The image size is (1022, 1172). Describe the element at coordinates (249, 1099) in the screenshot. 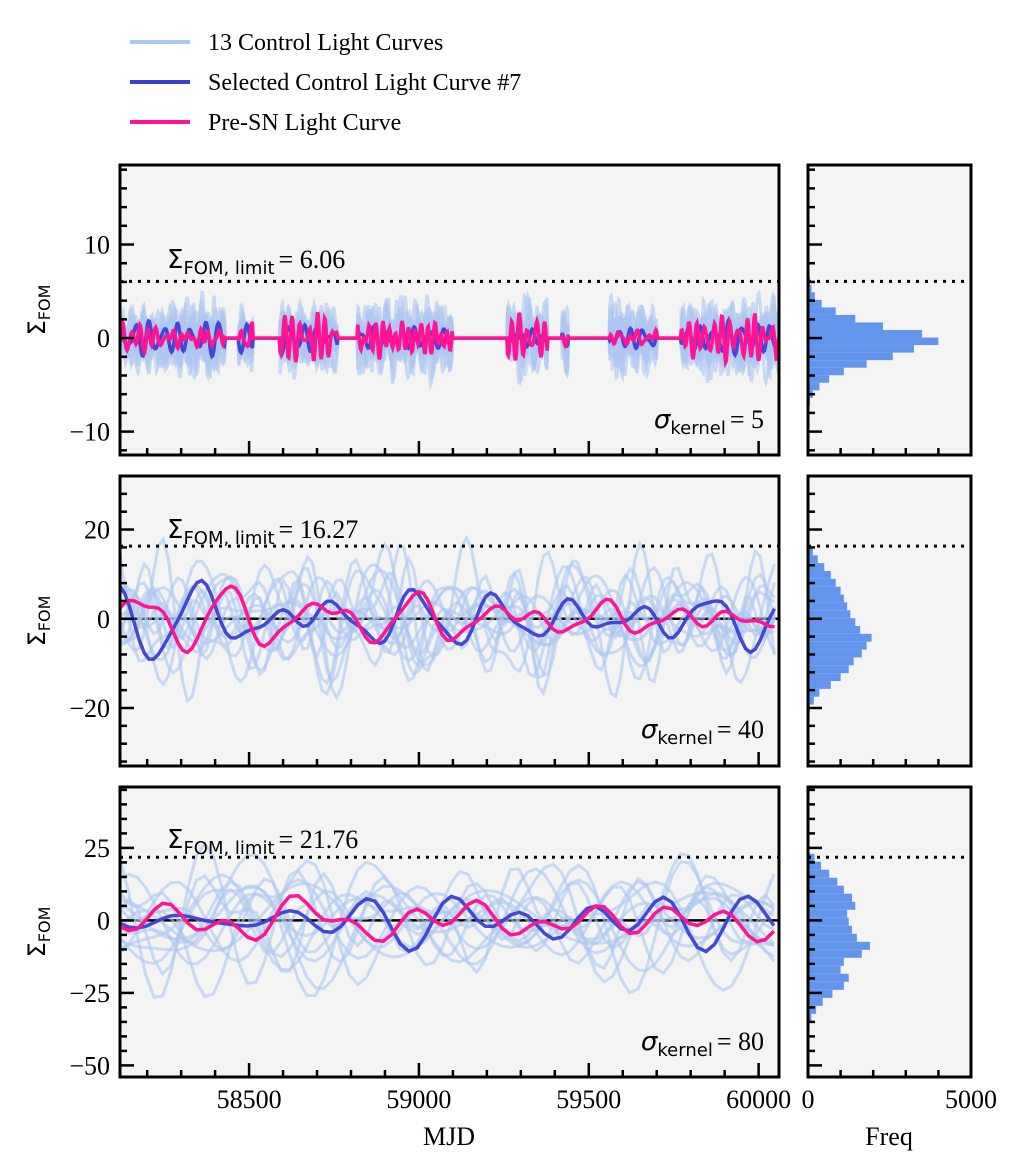

I see `x-tick-label: 58500` at that location.